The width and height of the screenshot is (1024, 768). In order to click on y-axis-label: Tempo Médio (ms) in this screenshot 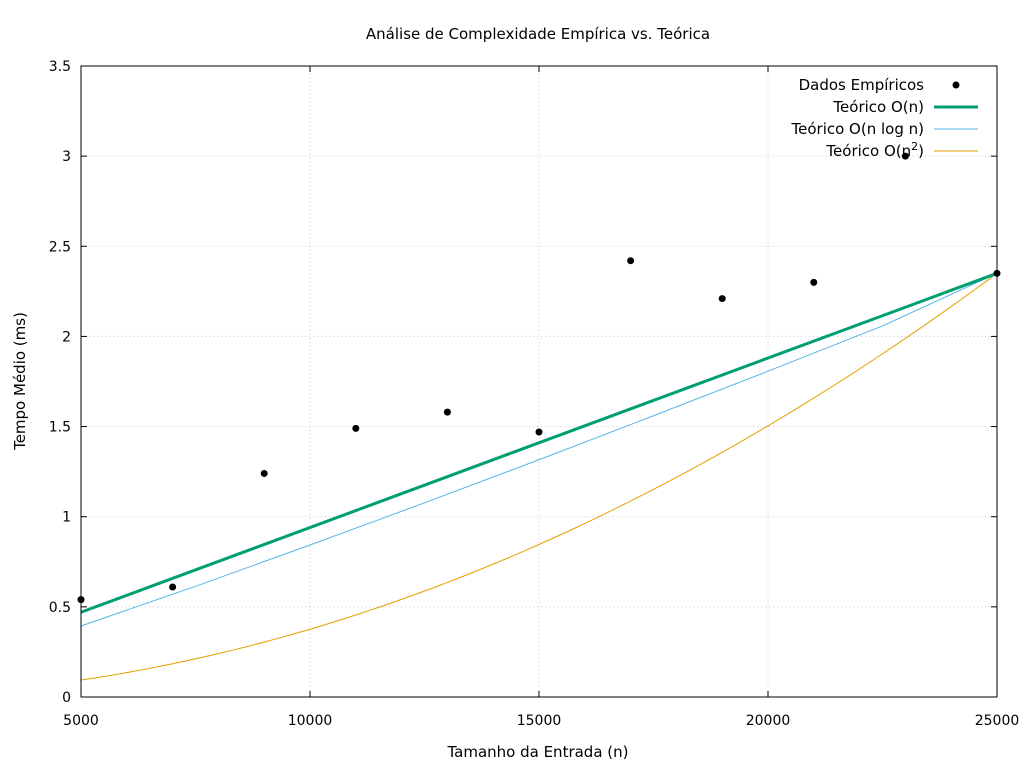, I will do `click(20, 381)`.